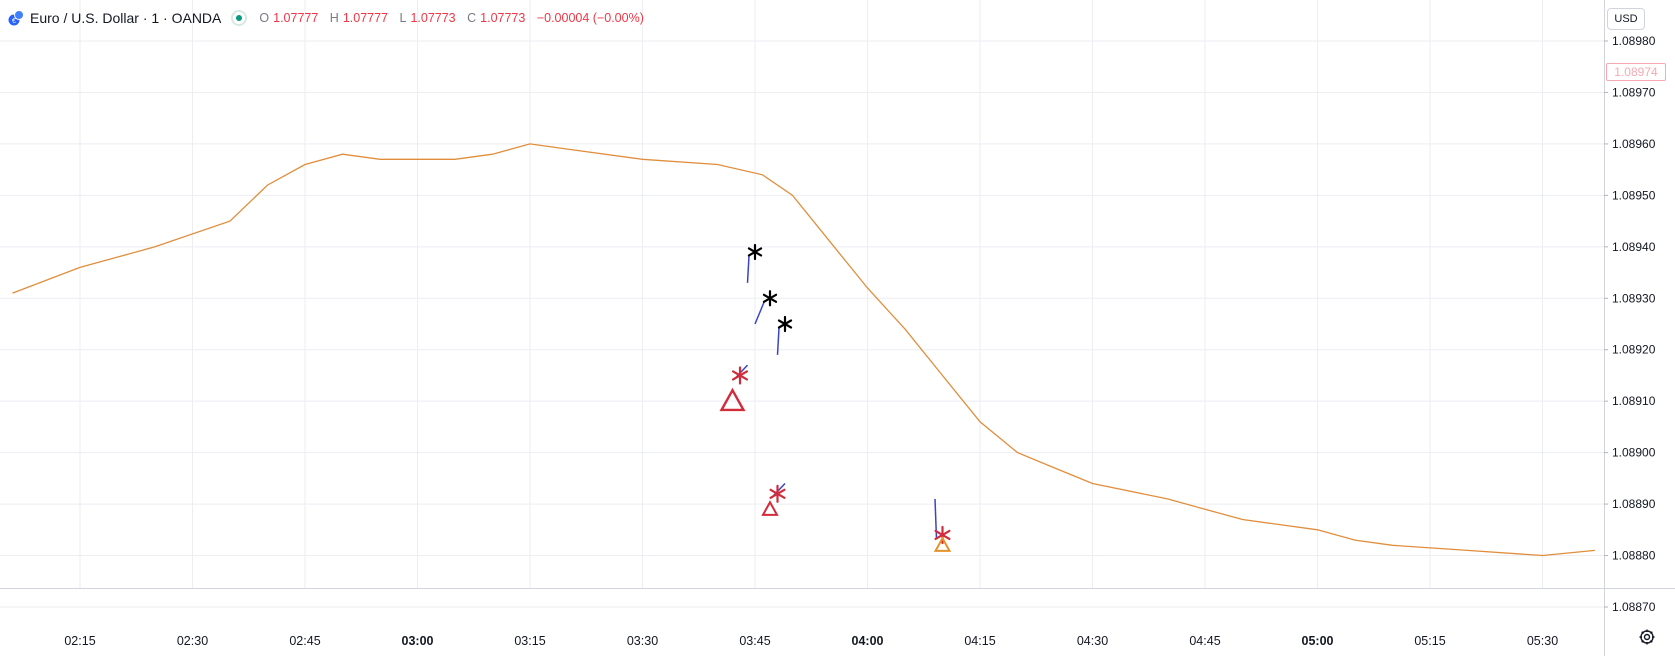 The width and height of the screenshot is (1675, 656). What do you see at coordinates (1634, 195) in the screenshot?
I see `price-tick-label: 1.08950` at bounding box center [1634, 195].